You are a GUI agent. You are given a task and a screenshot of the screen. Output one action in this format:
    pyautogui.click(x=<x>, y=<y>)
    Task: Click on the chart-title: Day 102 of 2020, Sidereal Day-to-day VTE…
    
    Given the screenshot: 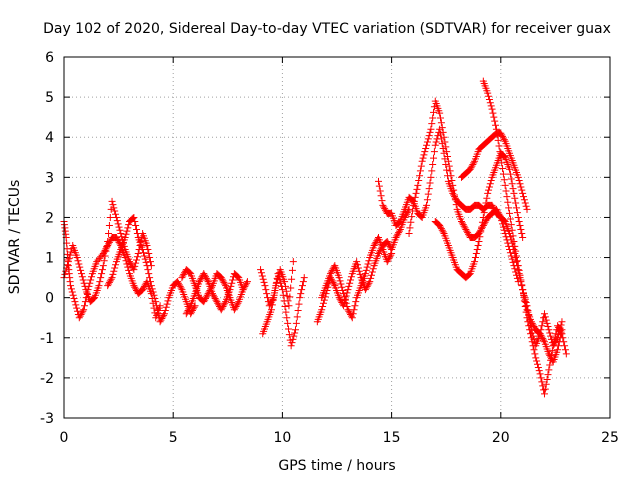 What is the action you would take?
    pyautogui.click(x=327, y=29)
    